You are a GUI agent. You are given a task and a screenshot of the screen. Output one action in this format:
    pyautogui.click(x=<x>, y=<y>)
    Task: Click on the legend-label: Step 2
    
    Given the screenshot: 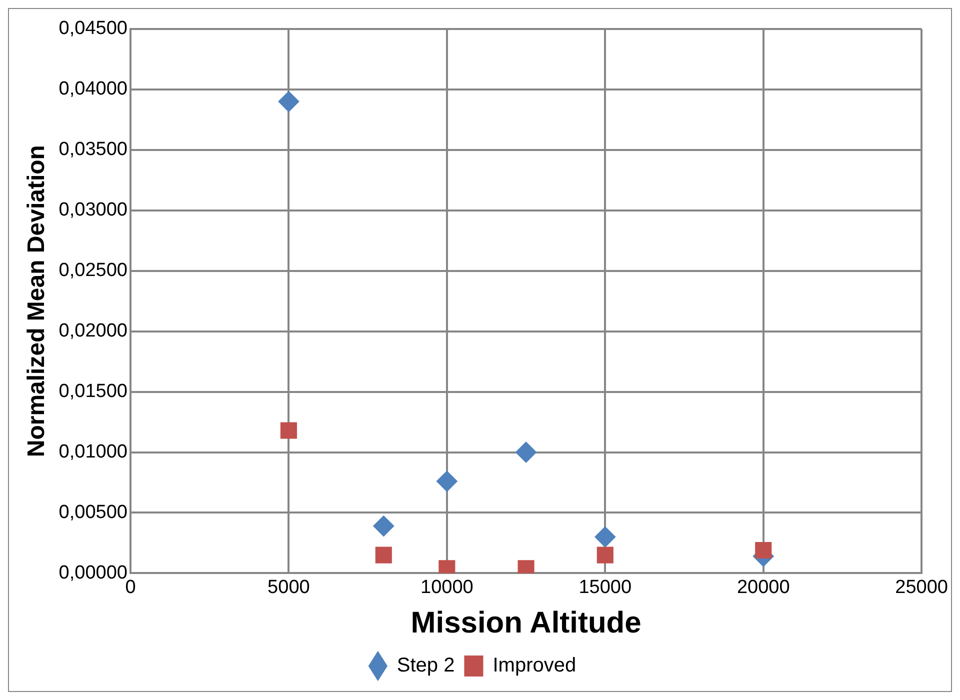 What is the action you would take?
    pyautogui.click(x=425, y=665)
    